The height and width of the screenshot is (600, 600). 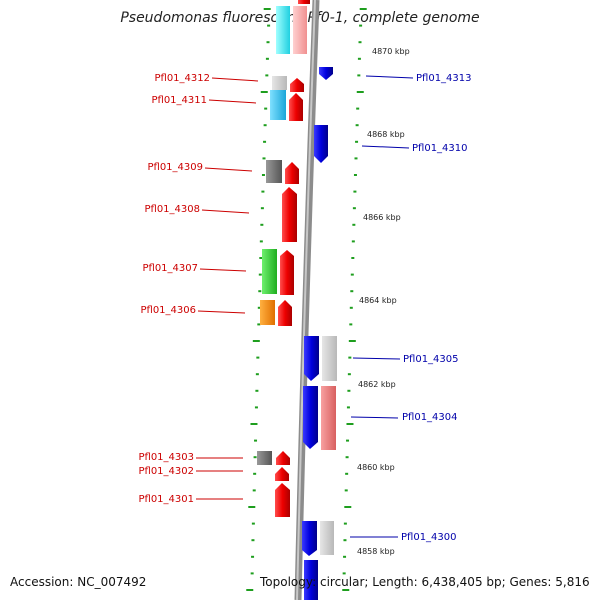 What do you see at coordinates (430, 417) in the screenshot?
I see `gene-label-pfl01-4304: Pfl01_4304` at bounding box center [430, 417].